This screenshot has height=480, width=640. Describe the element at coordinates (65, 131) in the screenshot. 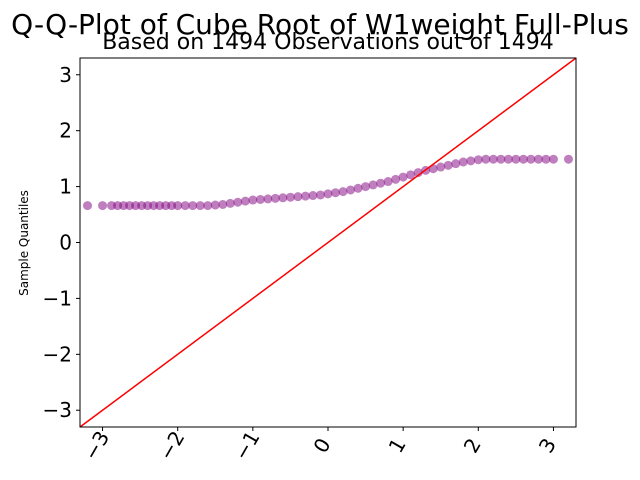

I see `y-tick-label: 2` at that location.